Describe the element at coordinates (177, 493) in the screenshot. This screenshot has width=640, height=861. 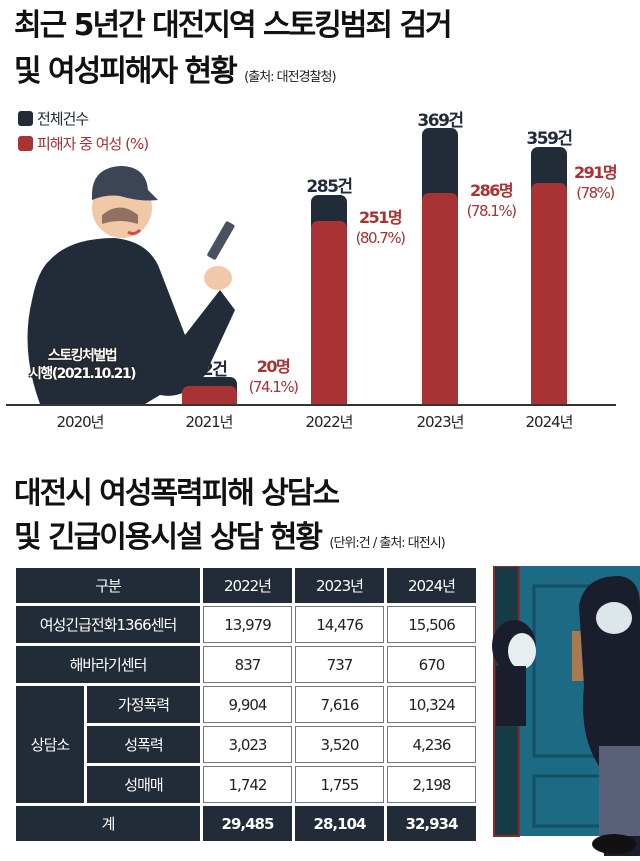
I see `chart2-title-line1: 대전시 여성폭력피해 상담소` at that location.